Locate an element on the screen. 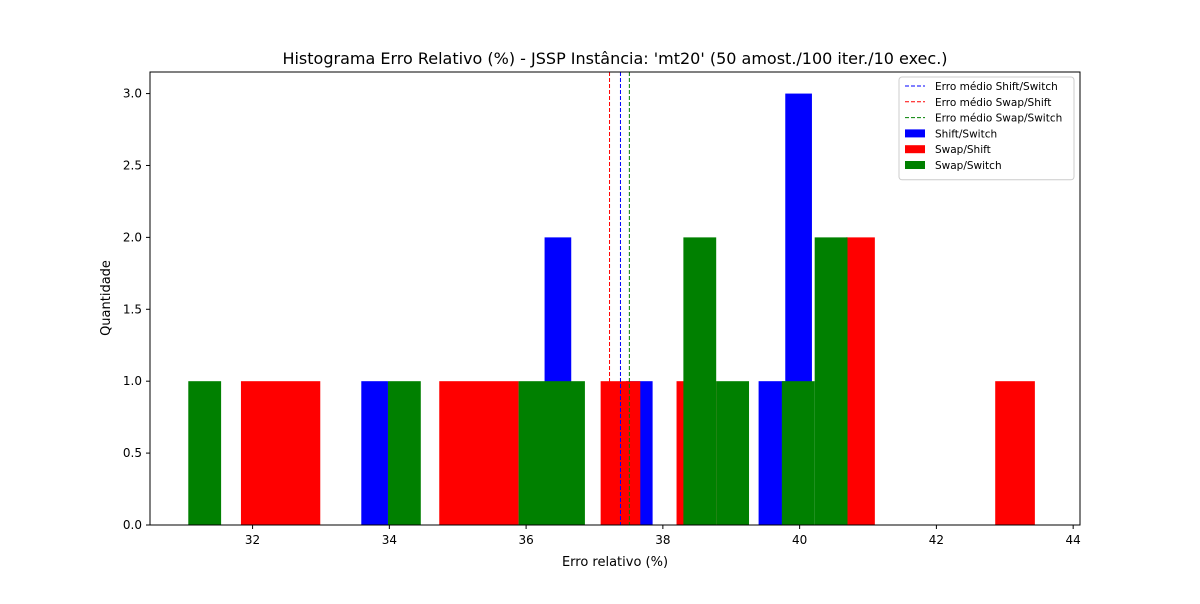  y-tick-label: 1.5 is located at coordinates (132, 309).